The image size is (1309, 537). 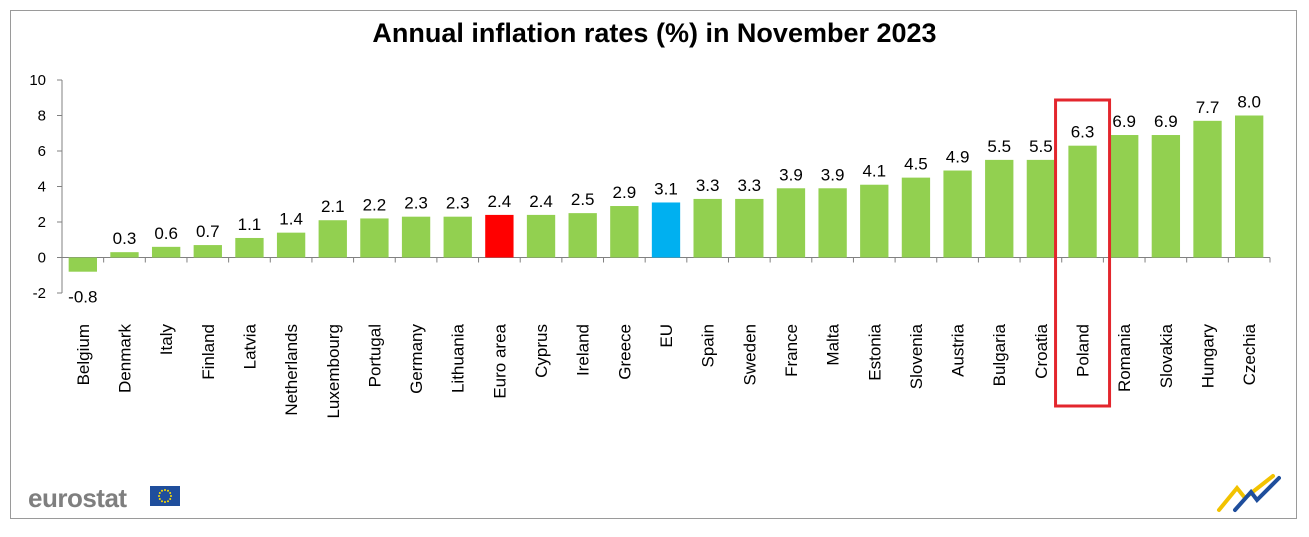 What do you see at coordinates (333, 371) in the screenshot?
I see `x-tick-label: Luxembourg` at bounding box center [333, 371].